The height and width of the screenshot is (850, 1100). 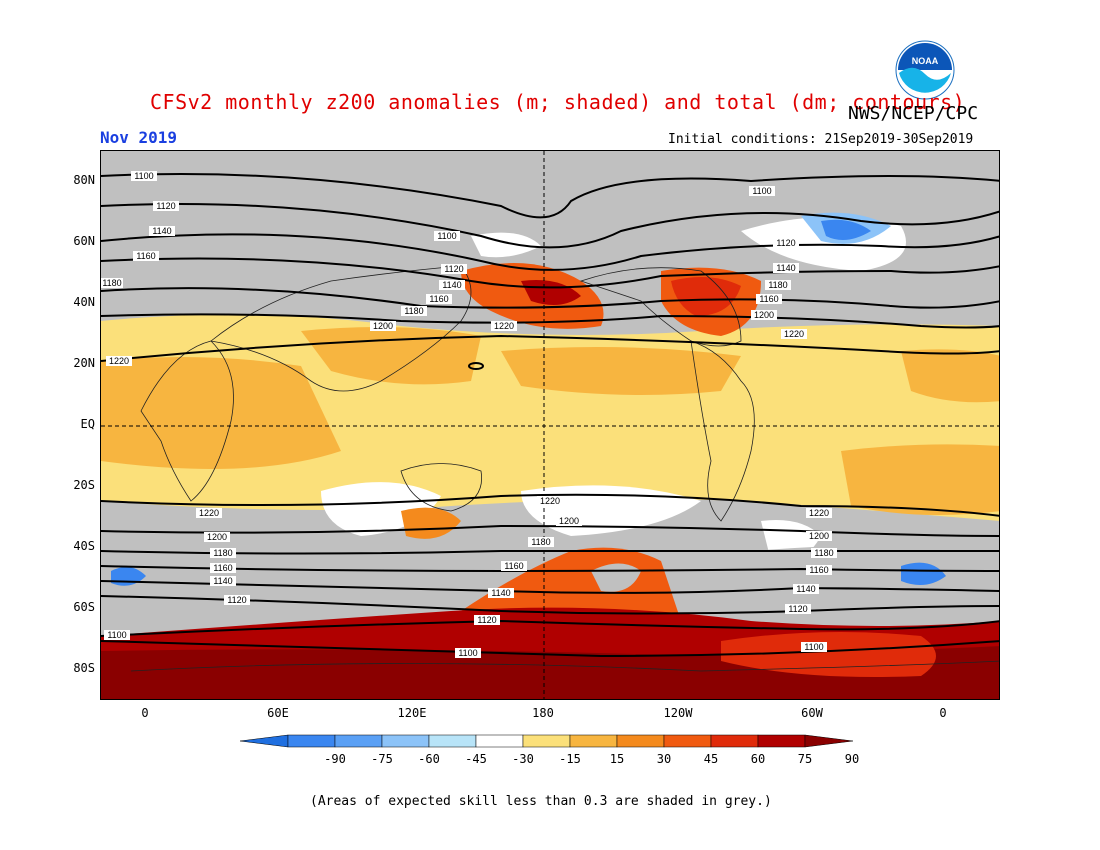 What do you see at coordinates (925, 61) in the screenshot?
I see `svg-text: NOAA` at bounding box center [925, 61].